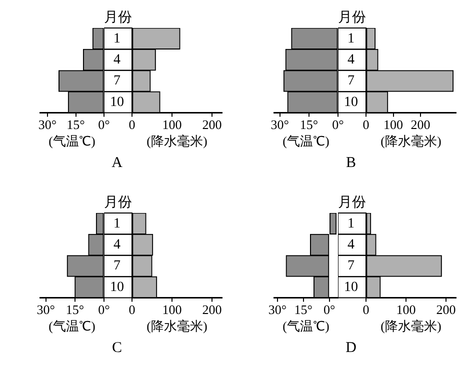 The height and width of the screenshot is (371, 468). Describe the element at coordinates (116, 348) in the screenshot. I see `text: C` at that location.